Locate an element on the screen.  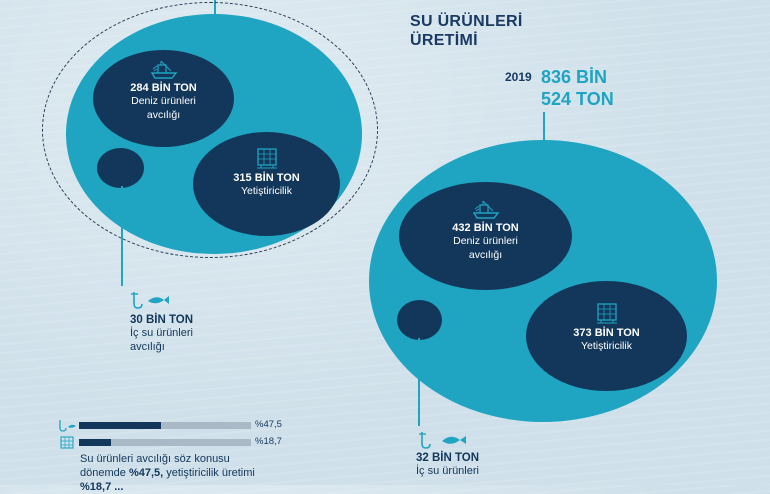
bar-row-fishing: %47,5 is located at coordinates (177, 426).